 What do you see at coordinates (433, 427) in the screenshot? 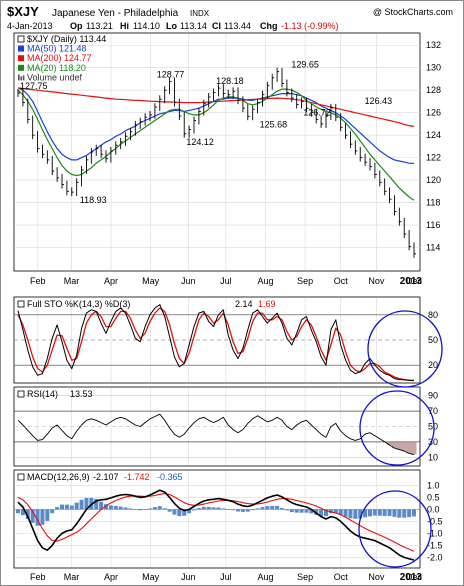
I see `rsi-y-tick-label: 50` at bounding box center [433, 427].